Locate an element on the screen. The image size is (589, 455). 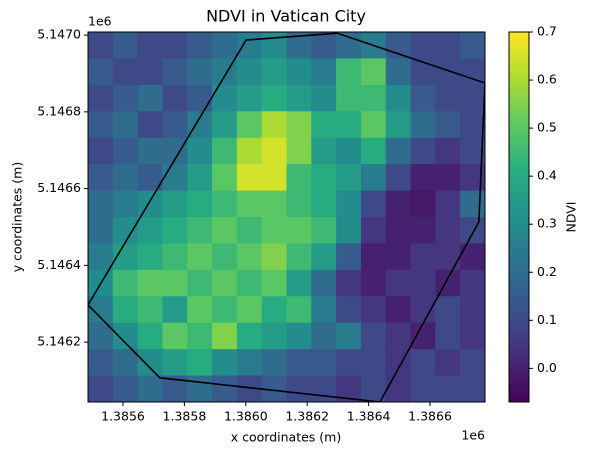
y-axis-label: y coordinates (m) is located at coordinates (17, 217).